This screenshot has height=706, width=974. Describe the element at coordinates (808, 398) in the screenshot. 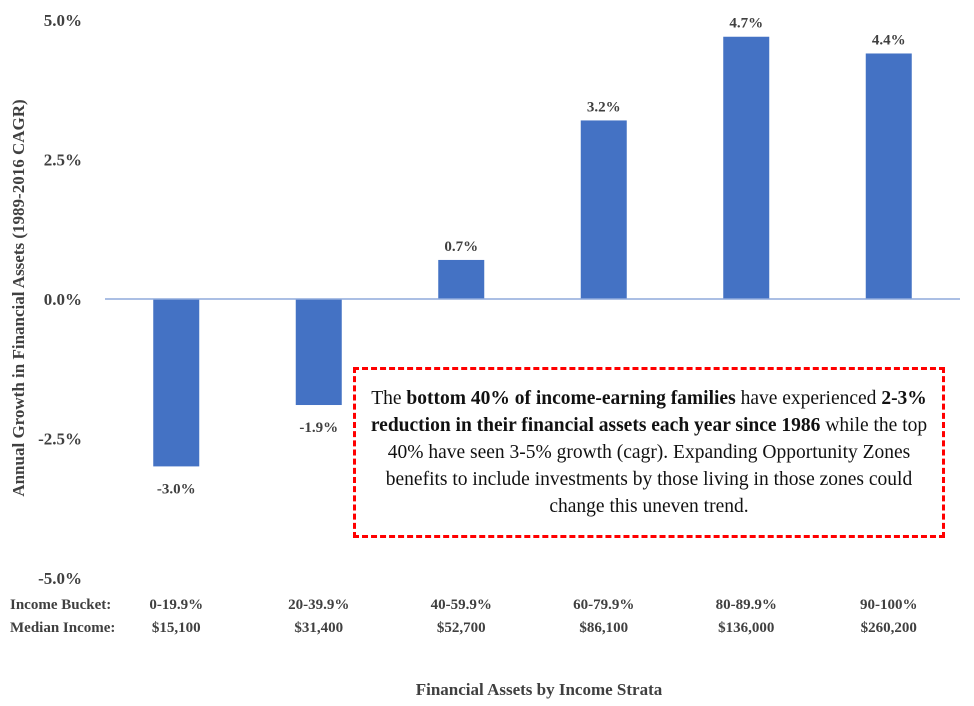

I see `annotation-part-2: have experienced` at that location.